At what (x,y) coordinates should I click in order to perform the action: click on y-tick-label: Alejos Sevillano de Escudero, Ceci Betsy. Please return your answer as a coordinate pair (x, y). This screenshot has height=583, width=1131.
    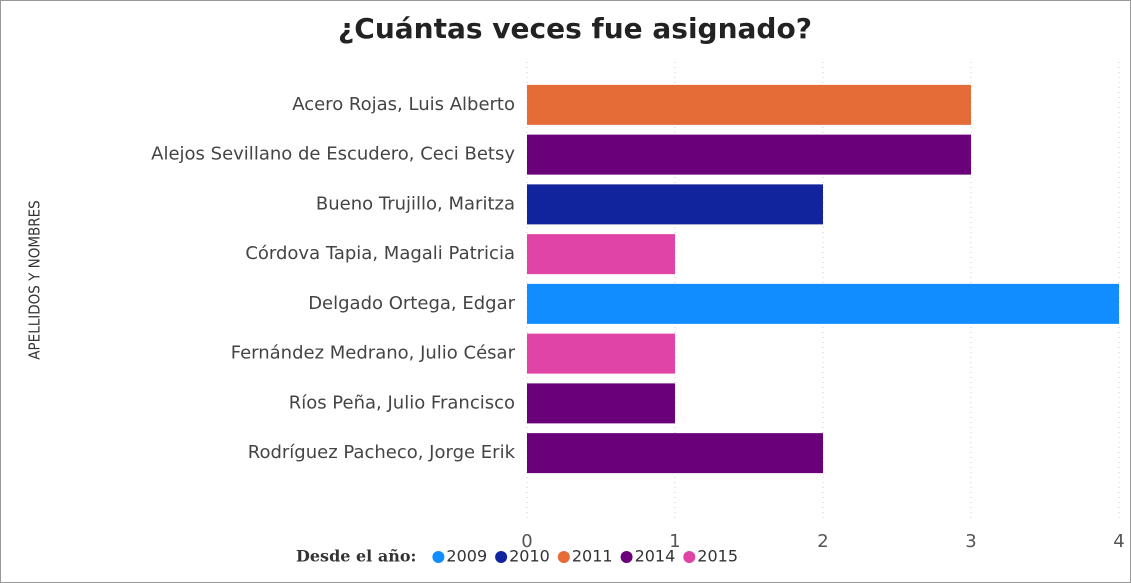
    Looking at the image, I should click on (333, 154).